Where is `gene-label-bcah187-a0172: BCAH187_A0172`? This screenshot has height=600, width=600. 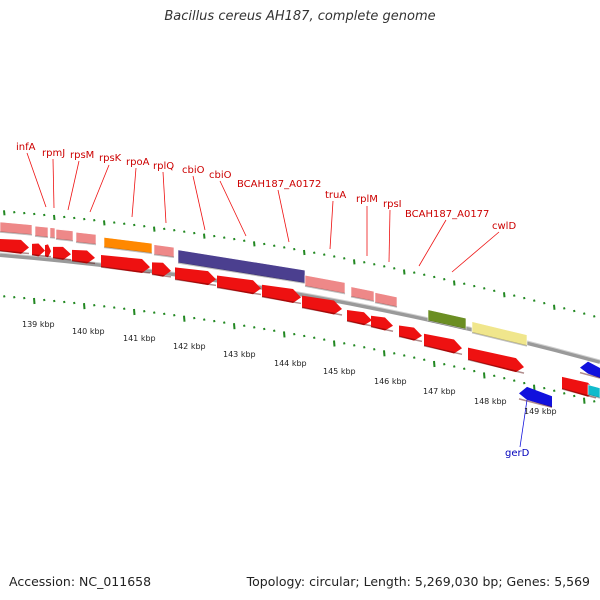 gene-label-bcah187-a0172: BCAH187_A0172 is located at coordinates (279, 184).